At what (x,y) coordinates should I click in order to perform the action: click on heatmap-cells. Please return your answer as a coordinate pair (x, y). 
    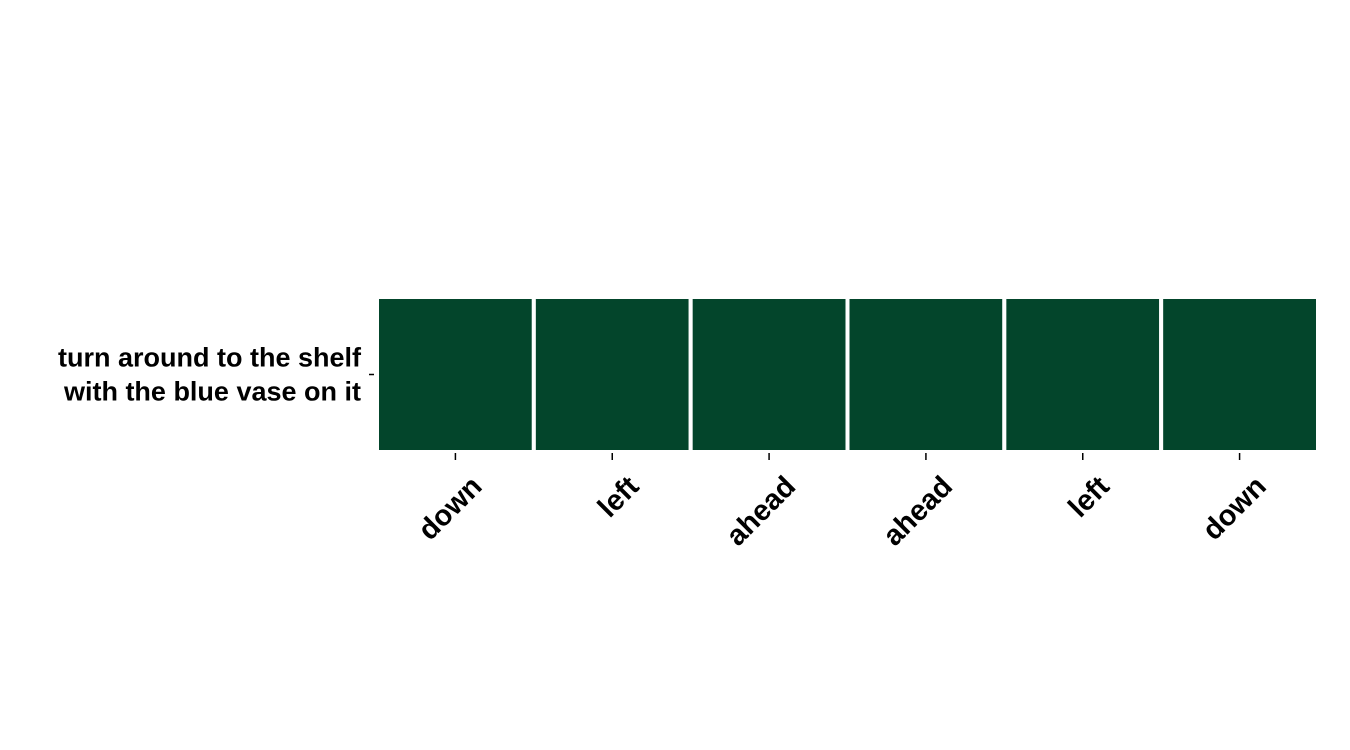
    Looking at the image, I should click on (847, 374).